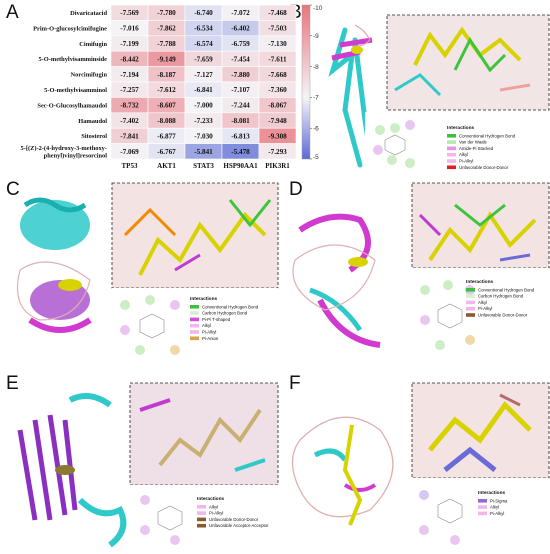 This screenshot has height=554, width=550. Describe the element at coordinates (13, 189) in the screenshot. I see `panel-letter-c: C` at that location.